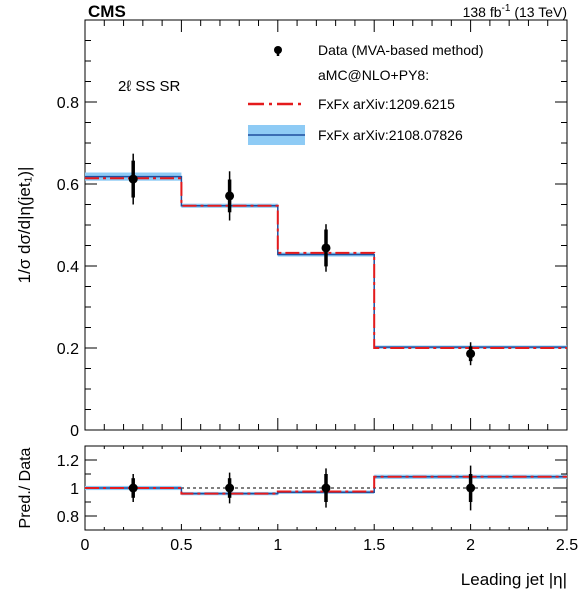 The width and height of the screenshot is (580, 591). What do you see at coordinates (567, 545) in the screenshot?
I see `x-tick-label: 2.5` at bounding box center [567, 545].